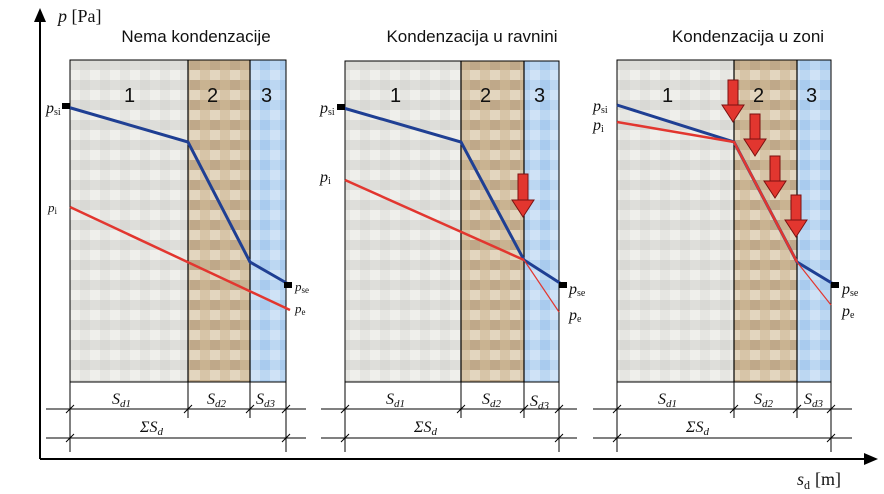  Describe the element at coordinates (471, 36) in the screenshot. I see `panel-title: Kondenzacija u ravnini` at that location.